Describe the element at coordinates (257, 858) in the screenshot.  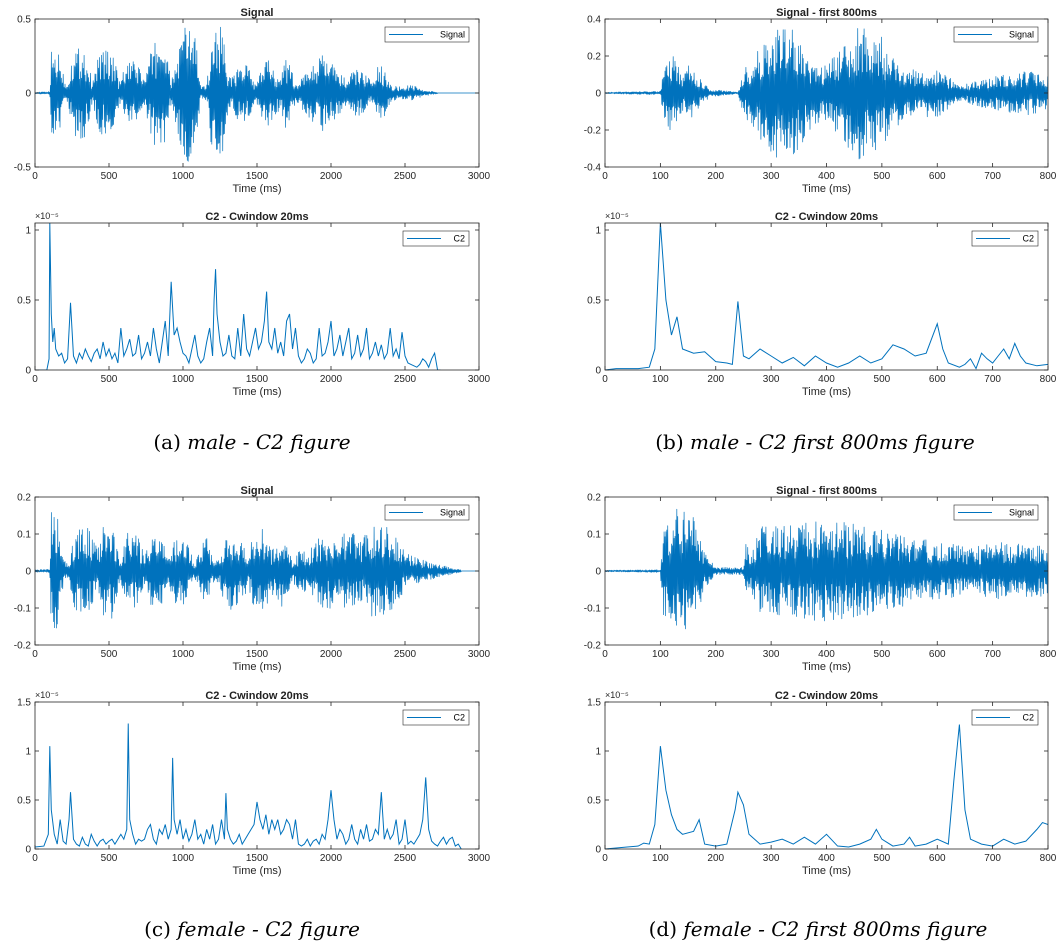
I see `x-tick-label: 1500` at that location.